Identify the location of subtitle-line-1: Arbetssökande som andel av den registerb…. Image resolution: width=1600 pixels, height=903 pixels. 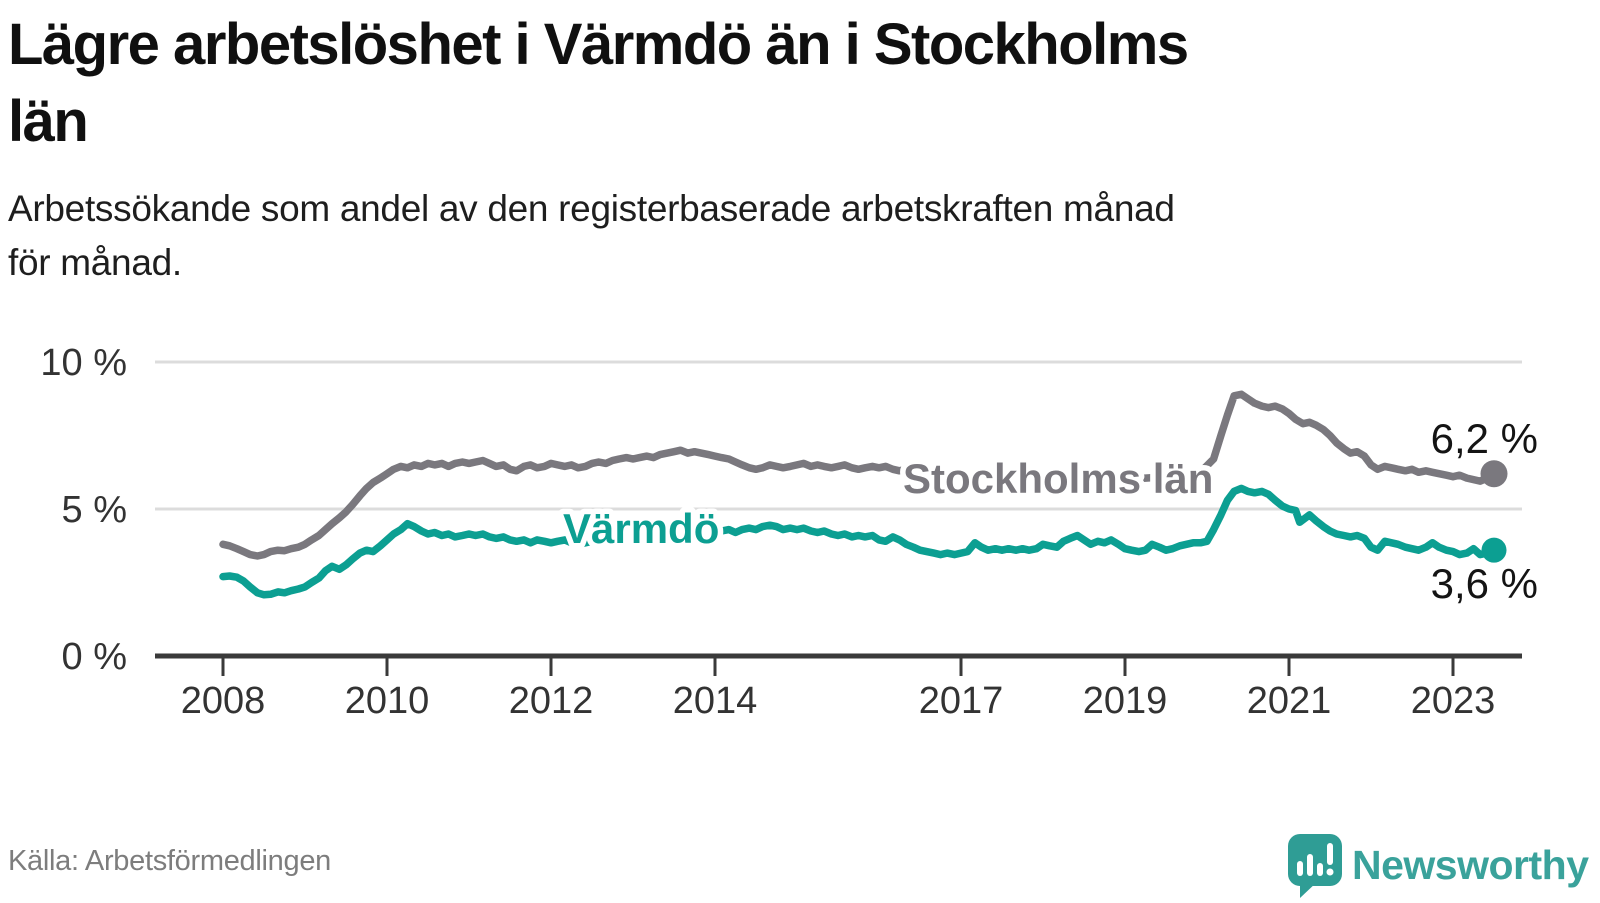
(591, 208).